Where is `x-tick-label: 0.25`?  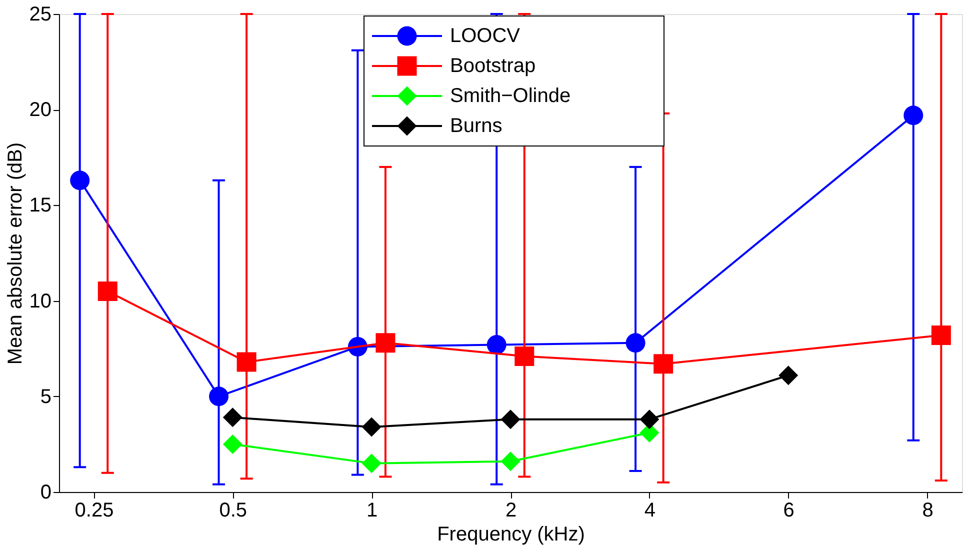 x-tick-label: 0.25 is located at coordinates (94, 511).